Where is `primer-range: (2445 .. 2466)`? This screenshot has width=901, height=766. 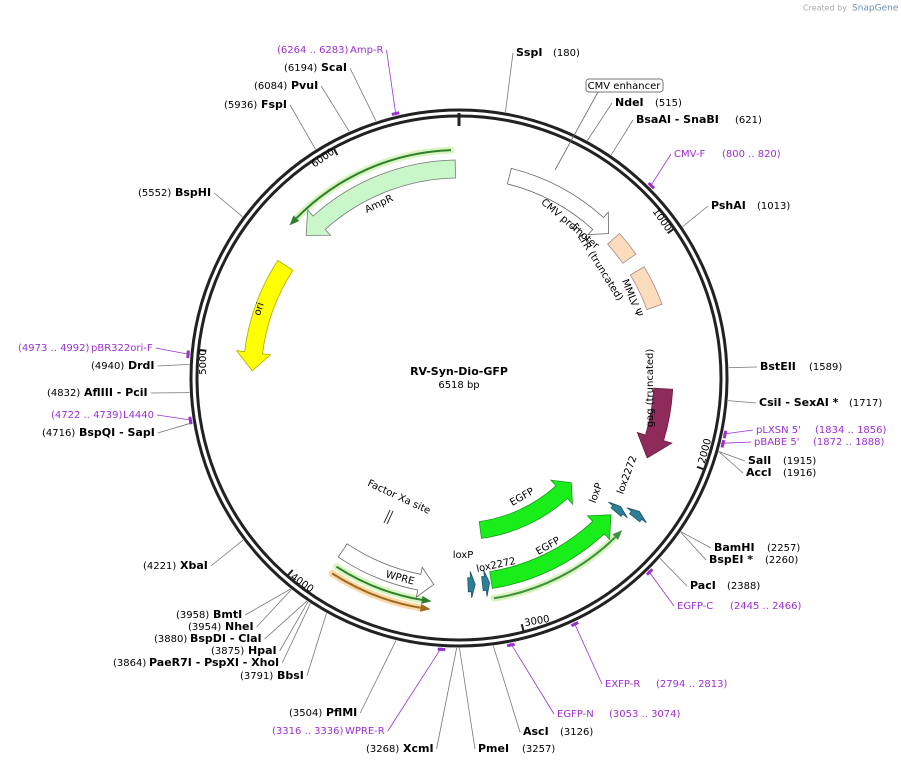
primer-range: (2445 .. 2466) is located at coordinates (766, 606).